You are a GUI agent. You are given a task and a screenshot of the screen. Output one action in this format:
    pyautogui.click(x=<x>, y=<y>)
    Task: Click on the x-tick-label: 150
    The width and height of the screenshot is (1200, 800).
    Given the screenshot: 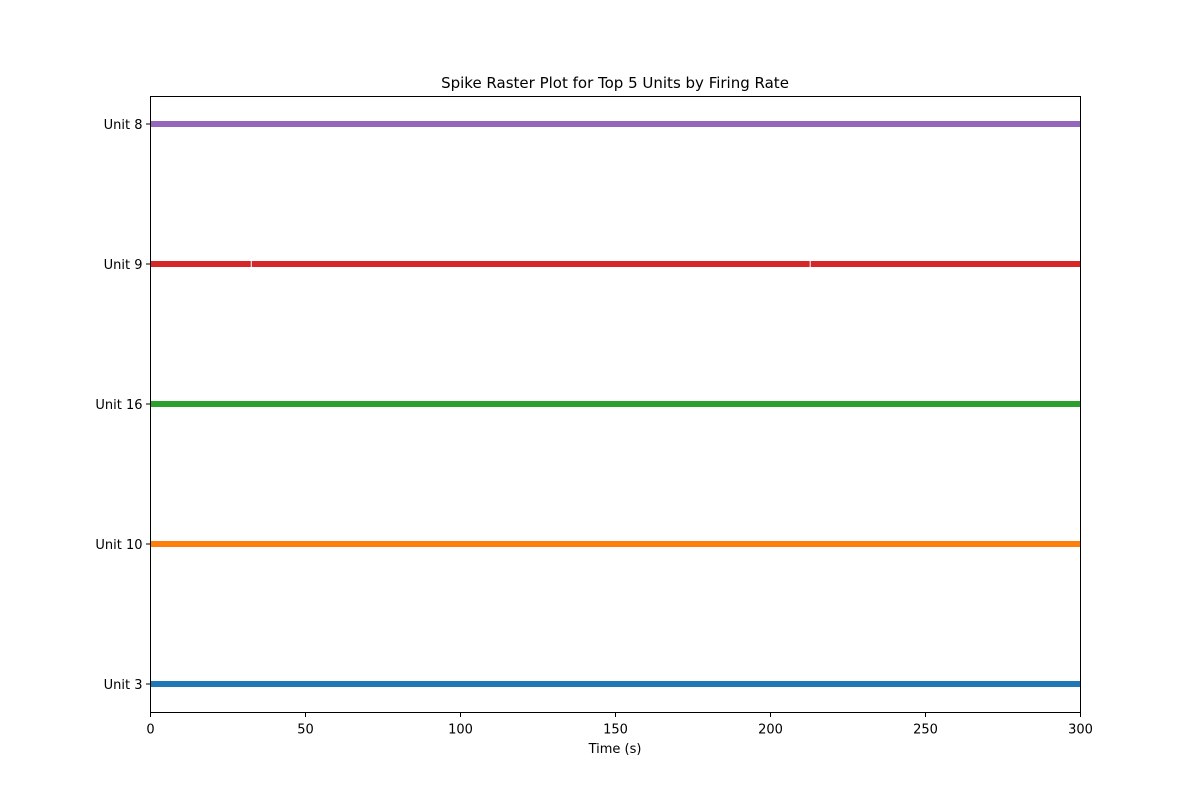 What is the action you would take?
    pyautogui.click(x=615, y=730)
    